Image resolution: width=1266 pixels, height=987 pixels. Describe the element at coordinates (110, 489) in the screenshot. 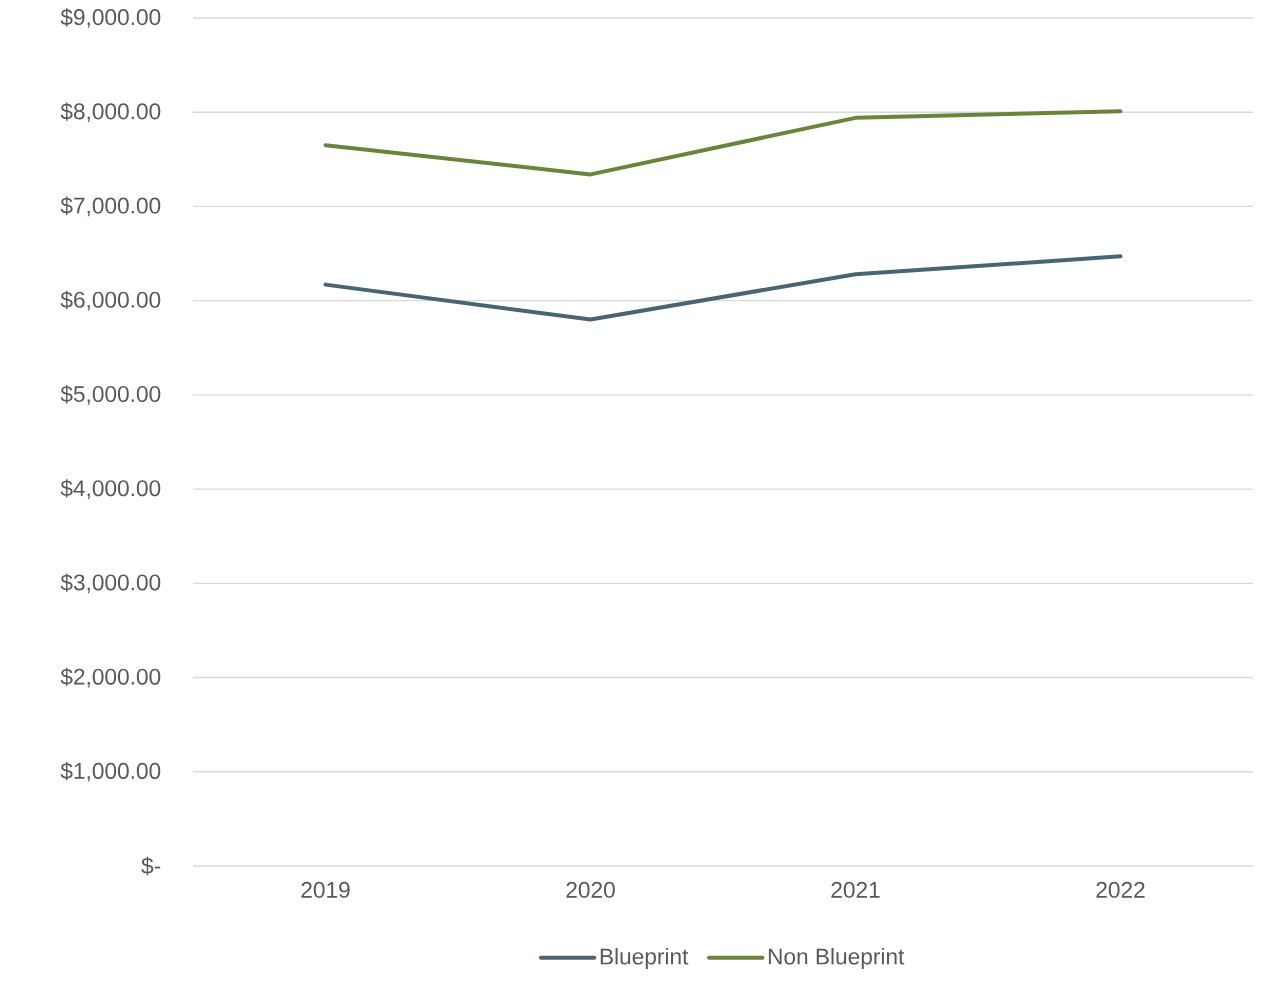

I see `y-tick-label: $4,000.00` at that location.